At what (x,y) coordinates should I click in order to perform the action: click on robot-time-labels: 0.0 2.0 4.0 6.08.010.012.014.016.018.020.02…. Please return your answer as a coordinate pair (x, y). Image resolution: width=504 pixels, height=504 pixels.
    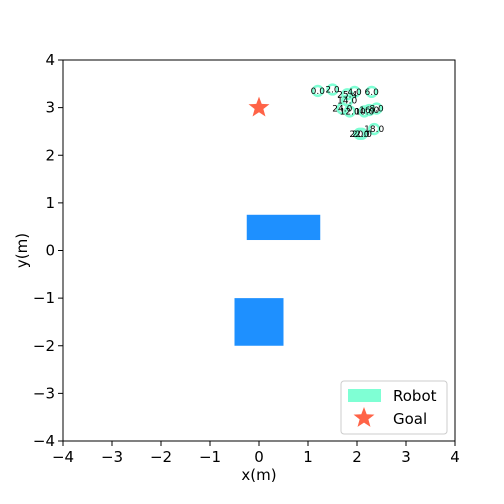
    Looking at the image, I should click on (348, 113).